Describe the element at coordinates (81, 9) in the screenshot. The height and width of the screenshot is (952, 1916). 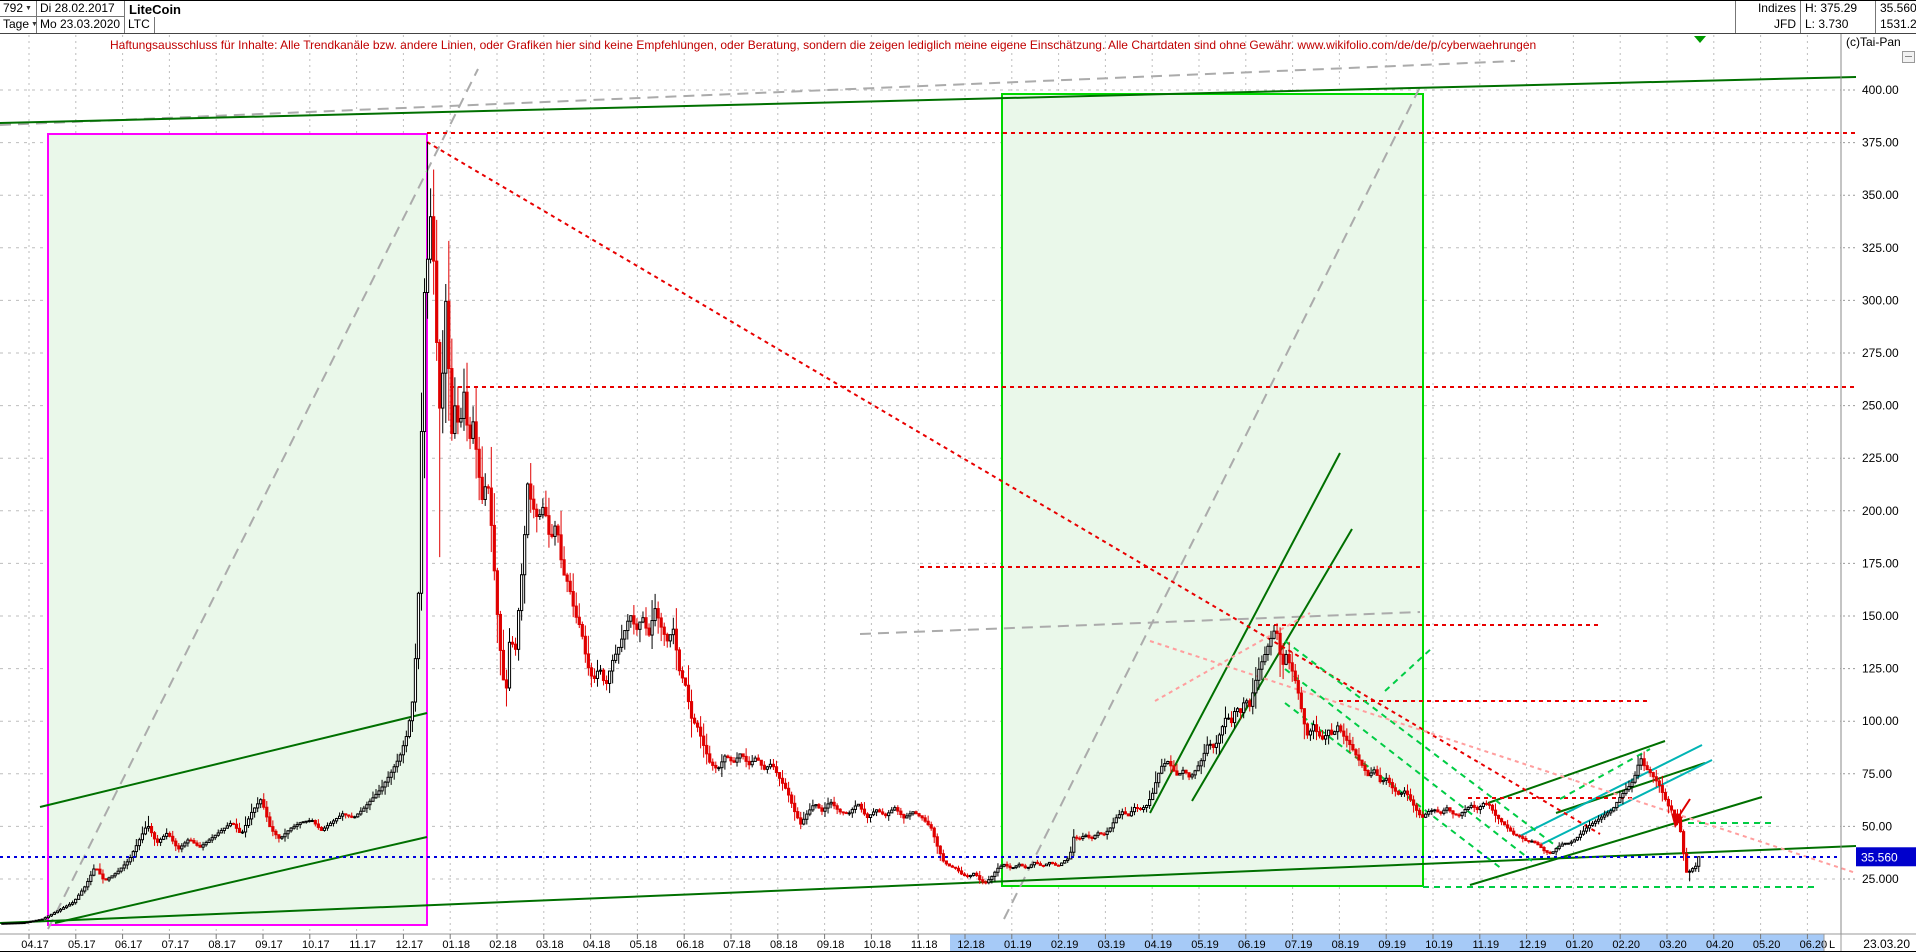
I see `date-from-label: Di 28.02.2017` at that location.